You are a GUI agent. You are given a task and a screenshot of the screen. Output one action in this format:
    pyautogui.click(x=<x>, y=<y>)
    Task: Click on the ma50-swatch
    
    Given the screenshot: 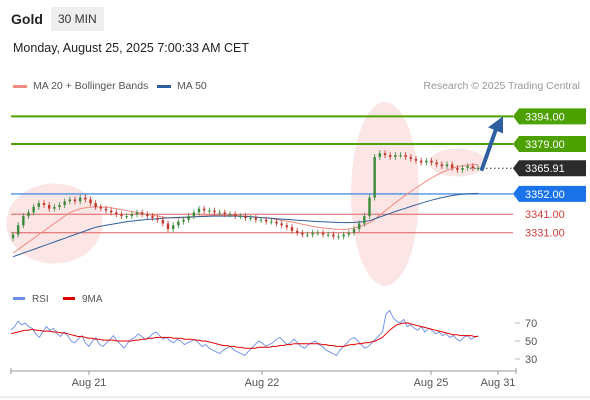 What is the action you would take?
    pyautogui.click(x=164, y=86)
    